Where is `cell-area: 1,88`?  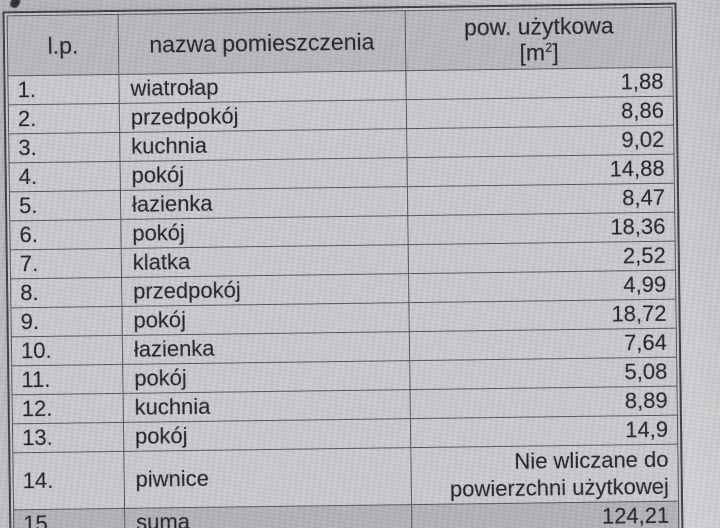
cell-area: 1,88 is located at coordinates (539, 83).